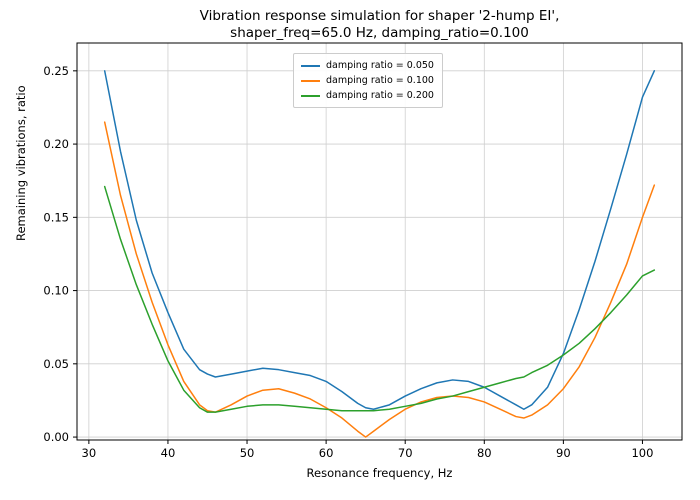 This screenshot has width=700, height=500. I want to click on svg-text: 0.10, so click(56, 291).